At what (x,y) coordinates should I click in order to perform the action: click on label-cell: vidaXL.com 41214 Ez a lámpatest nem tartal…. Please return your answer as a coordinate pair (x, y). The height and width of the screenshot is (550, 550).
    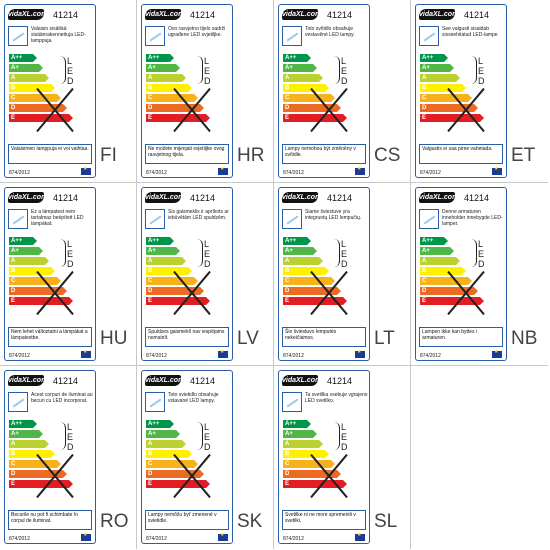
    Looking at the image, I should click on (68, 274).